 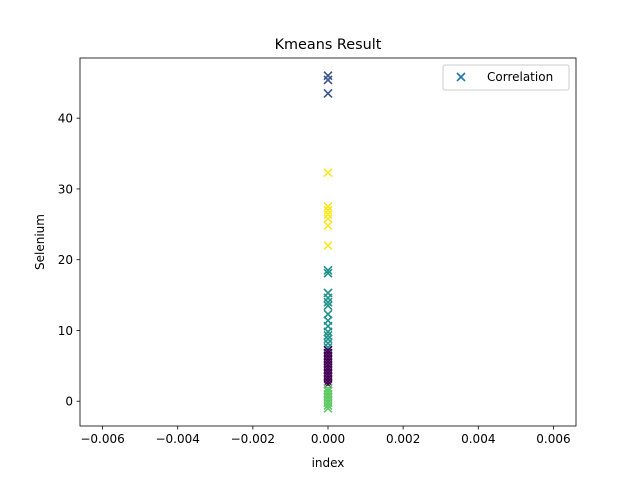 I want to click on legend-x-marker, so click(x=461, y=77).